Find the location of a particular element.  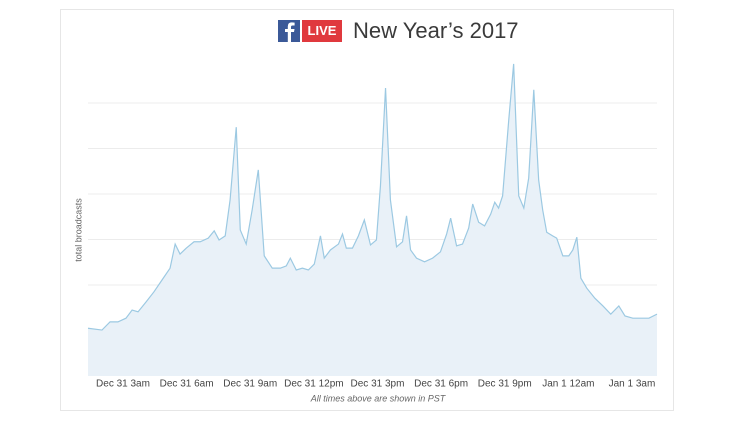

y-axis-label: total broadcasts is located at coordinates (78, 230).